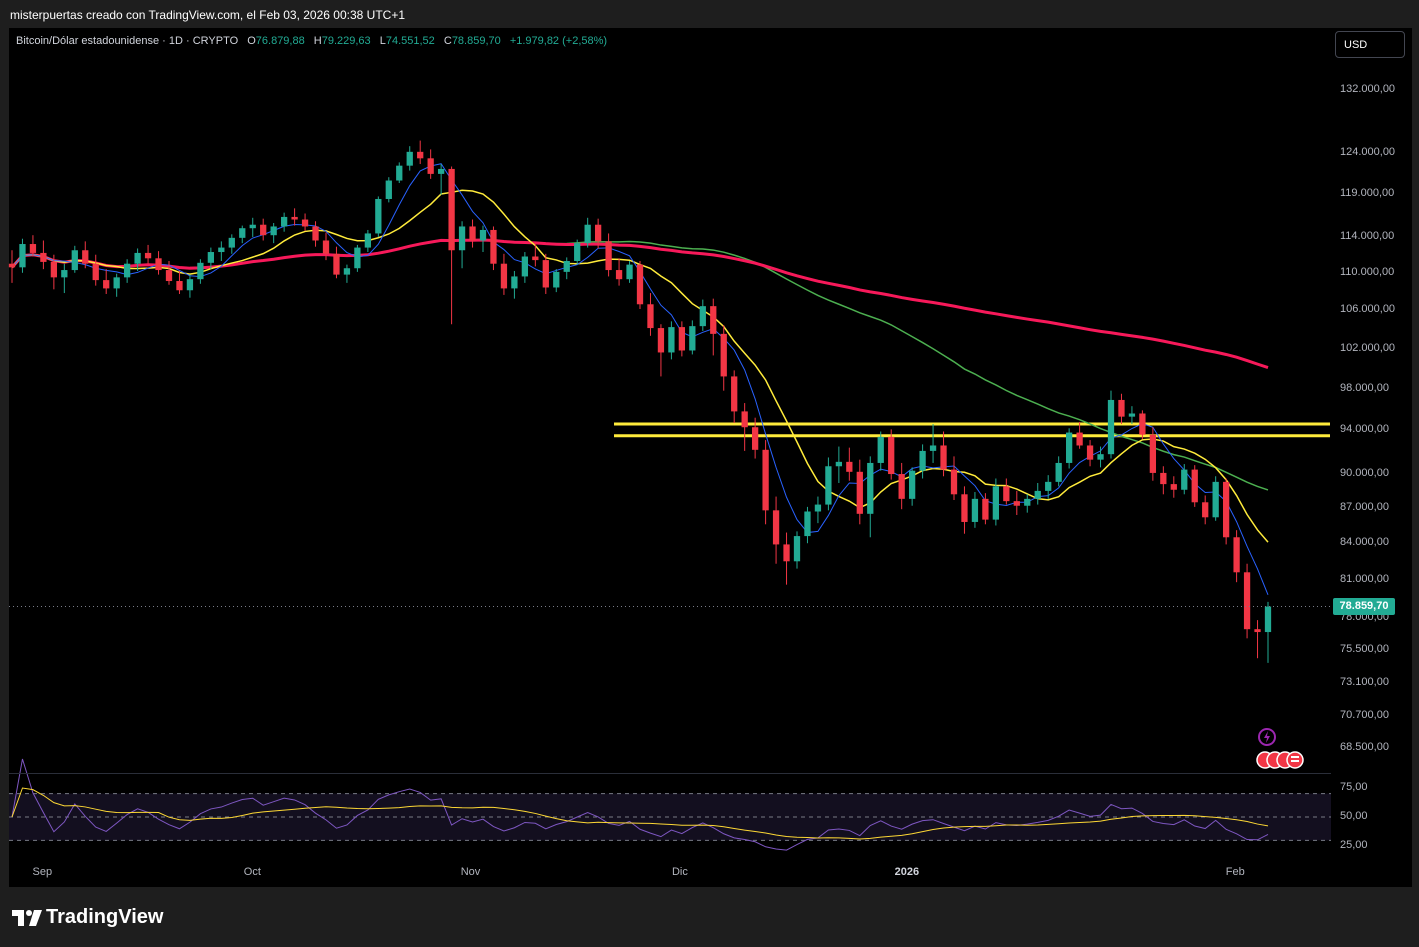  What do you see at coordinates (1364, 681) in the screenshot?
I see `price-tick: 73.100,00` at bounding box center [1364, 681].